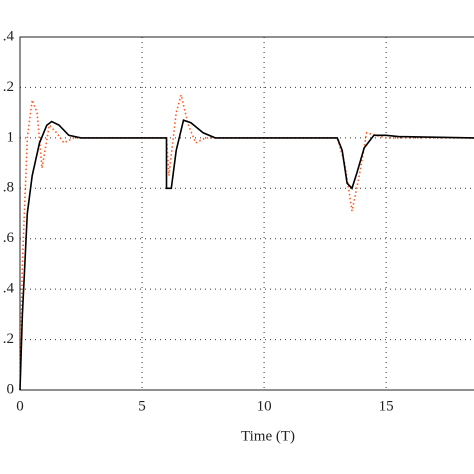 Image resolution: width=474 pixels, height=474 pixels. I want to click on x-tick-label: 0, so click(20, 406).